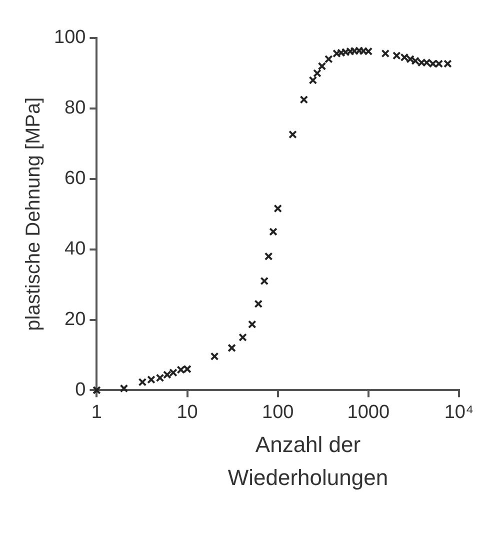 The image size is (495, 560). What do you see at coordinates (75, 179) in the screenshot?
I see `y-tick-label: 60` at bounding box center [75, 179].